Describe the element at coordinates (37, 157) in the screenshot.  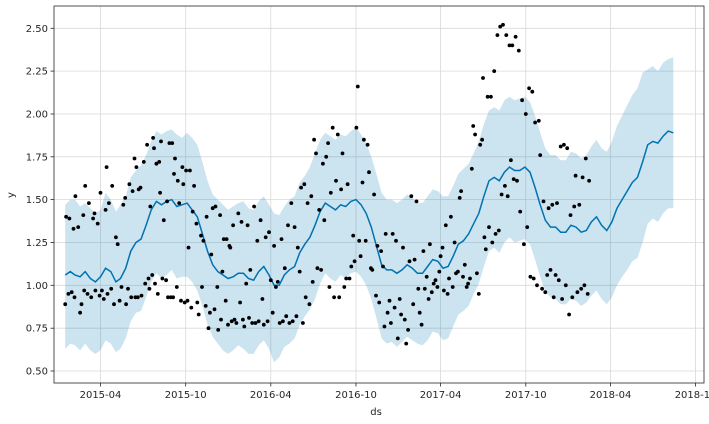
I see `y-tick-label: 1.75` at that location.